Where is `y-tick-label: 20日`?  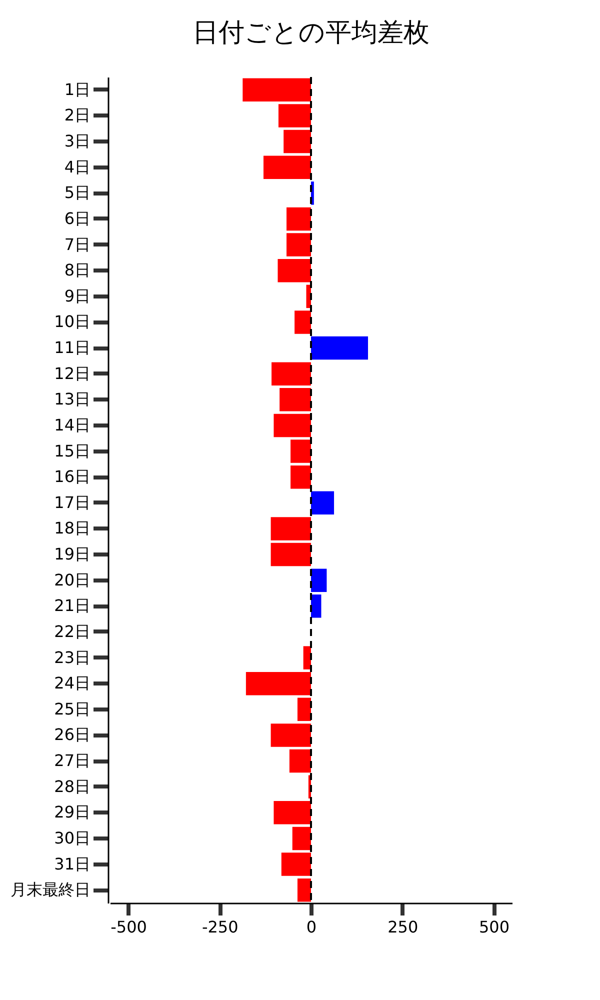
y-tick-label: 20日 is located at coordinates (72, 580).